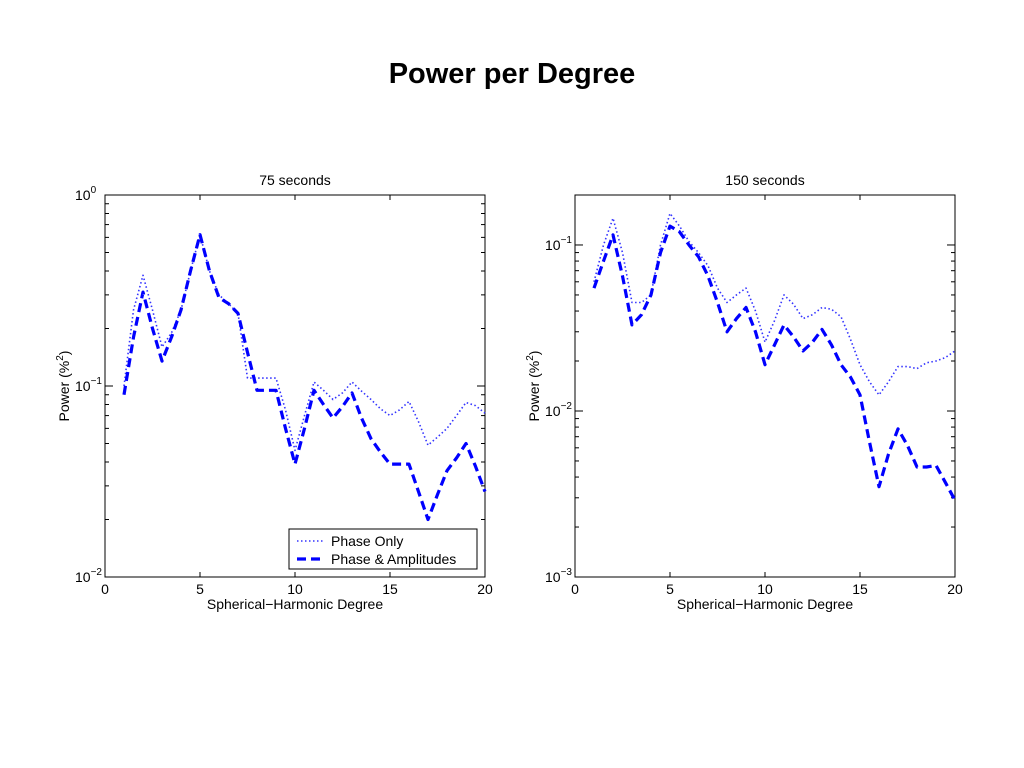 This screenshot has height=768, width=1024. I want to click on legend-label: Phase & Amplitudes, so click(393, 559).